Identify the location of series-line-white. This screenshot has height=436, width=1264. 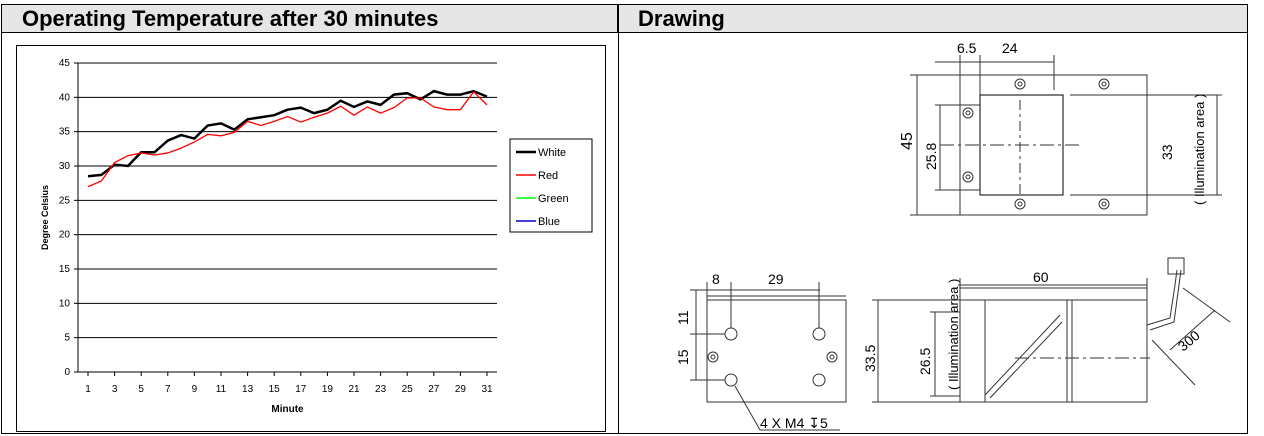
(287, 133).